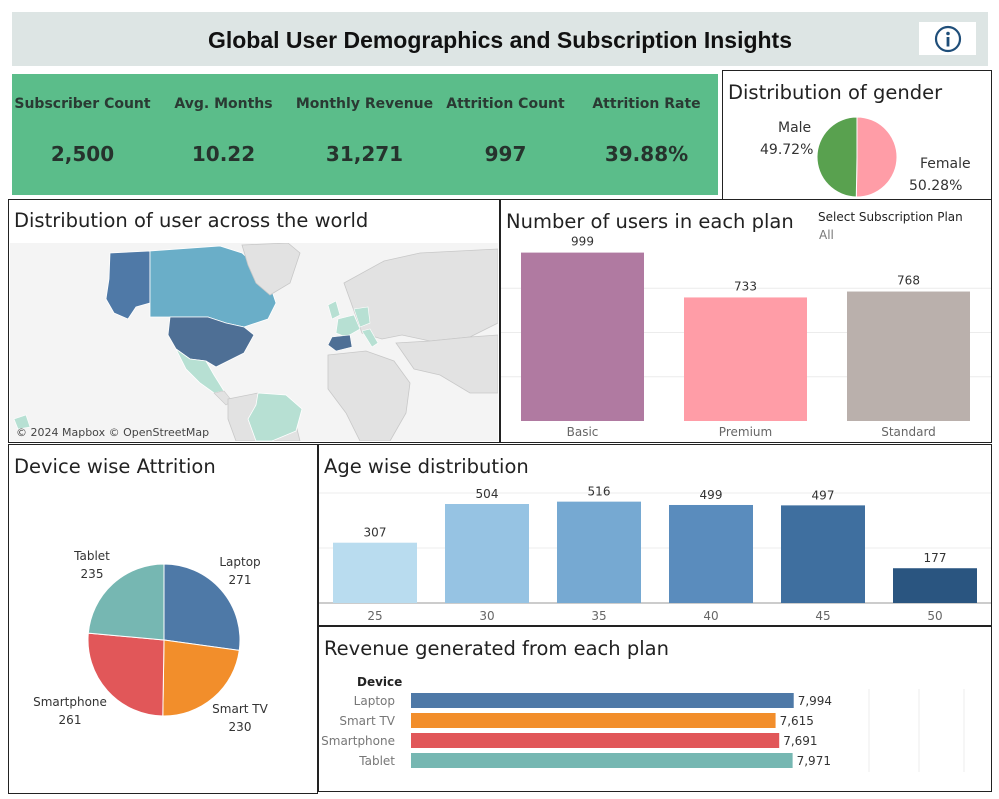 This screenshot has width=999, height=799. What do you see at coordinates (908, 281) in the screenshot?
I see `bar-value-label: 768` at bounding box center [908, 281].